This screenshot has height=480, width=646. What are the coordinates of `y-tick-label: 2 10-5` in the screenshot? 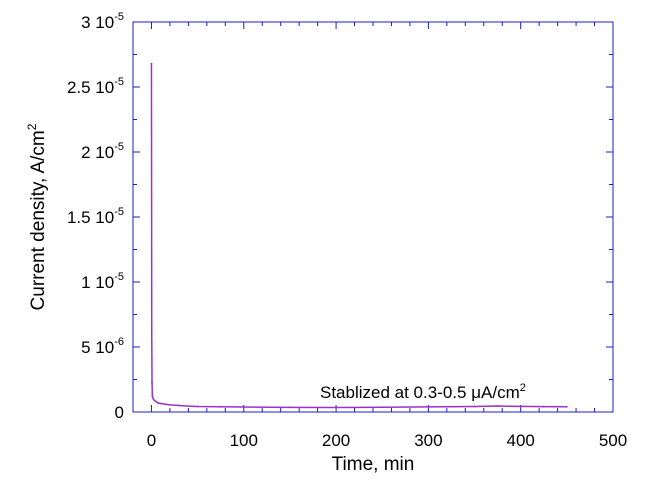 It's located at (102, 151).